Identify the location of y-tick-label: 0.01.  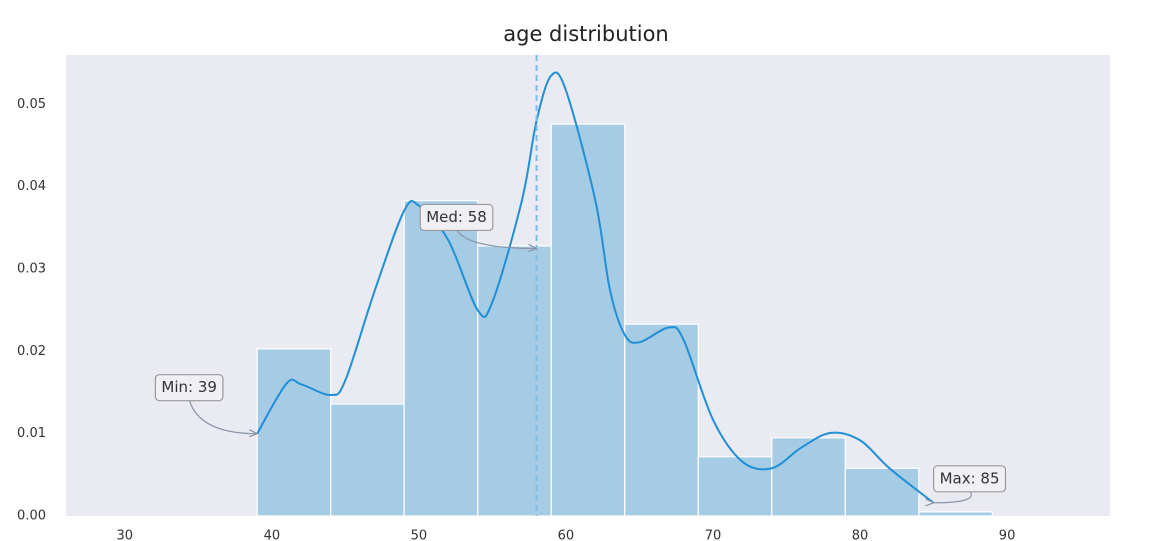
(31, 433).